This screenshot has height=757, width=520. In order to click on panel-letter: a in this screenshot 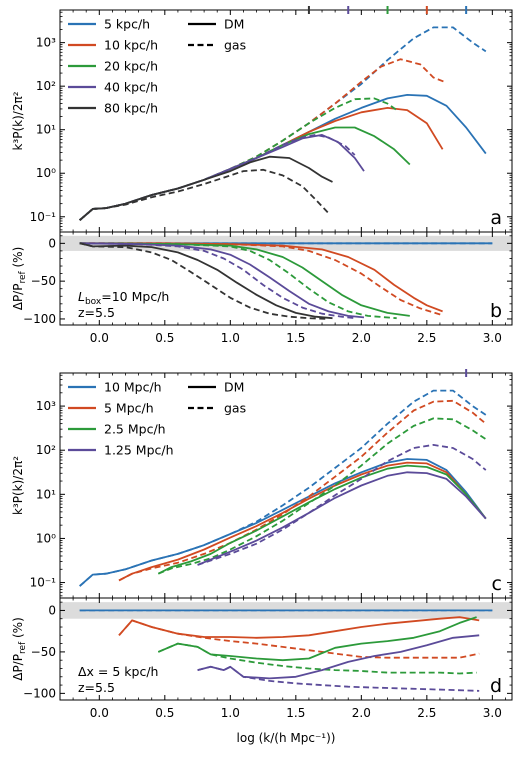, I will do `click(496, 218)`.